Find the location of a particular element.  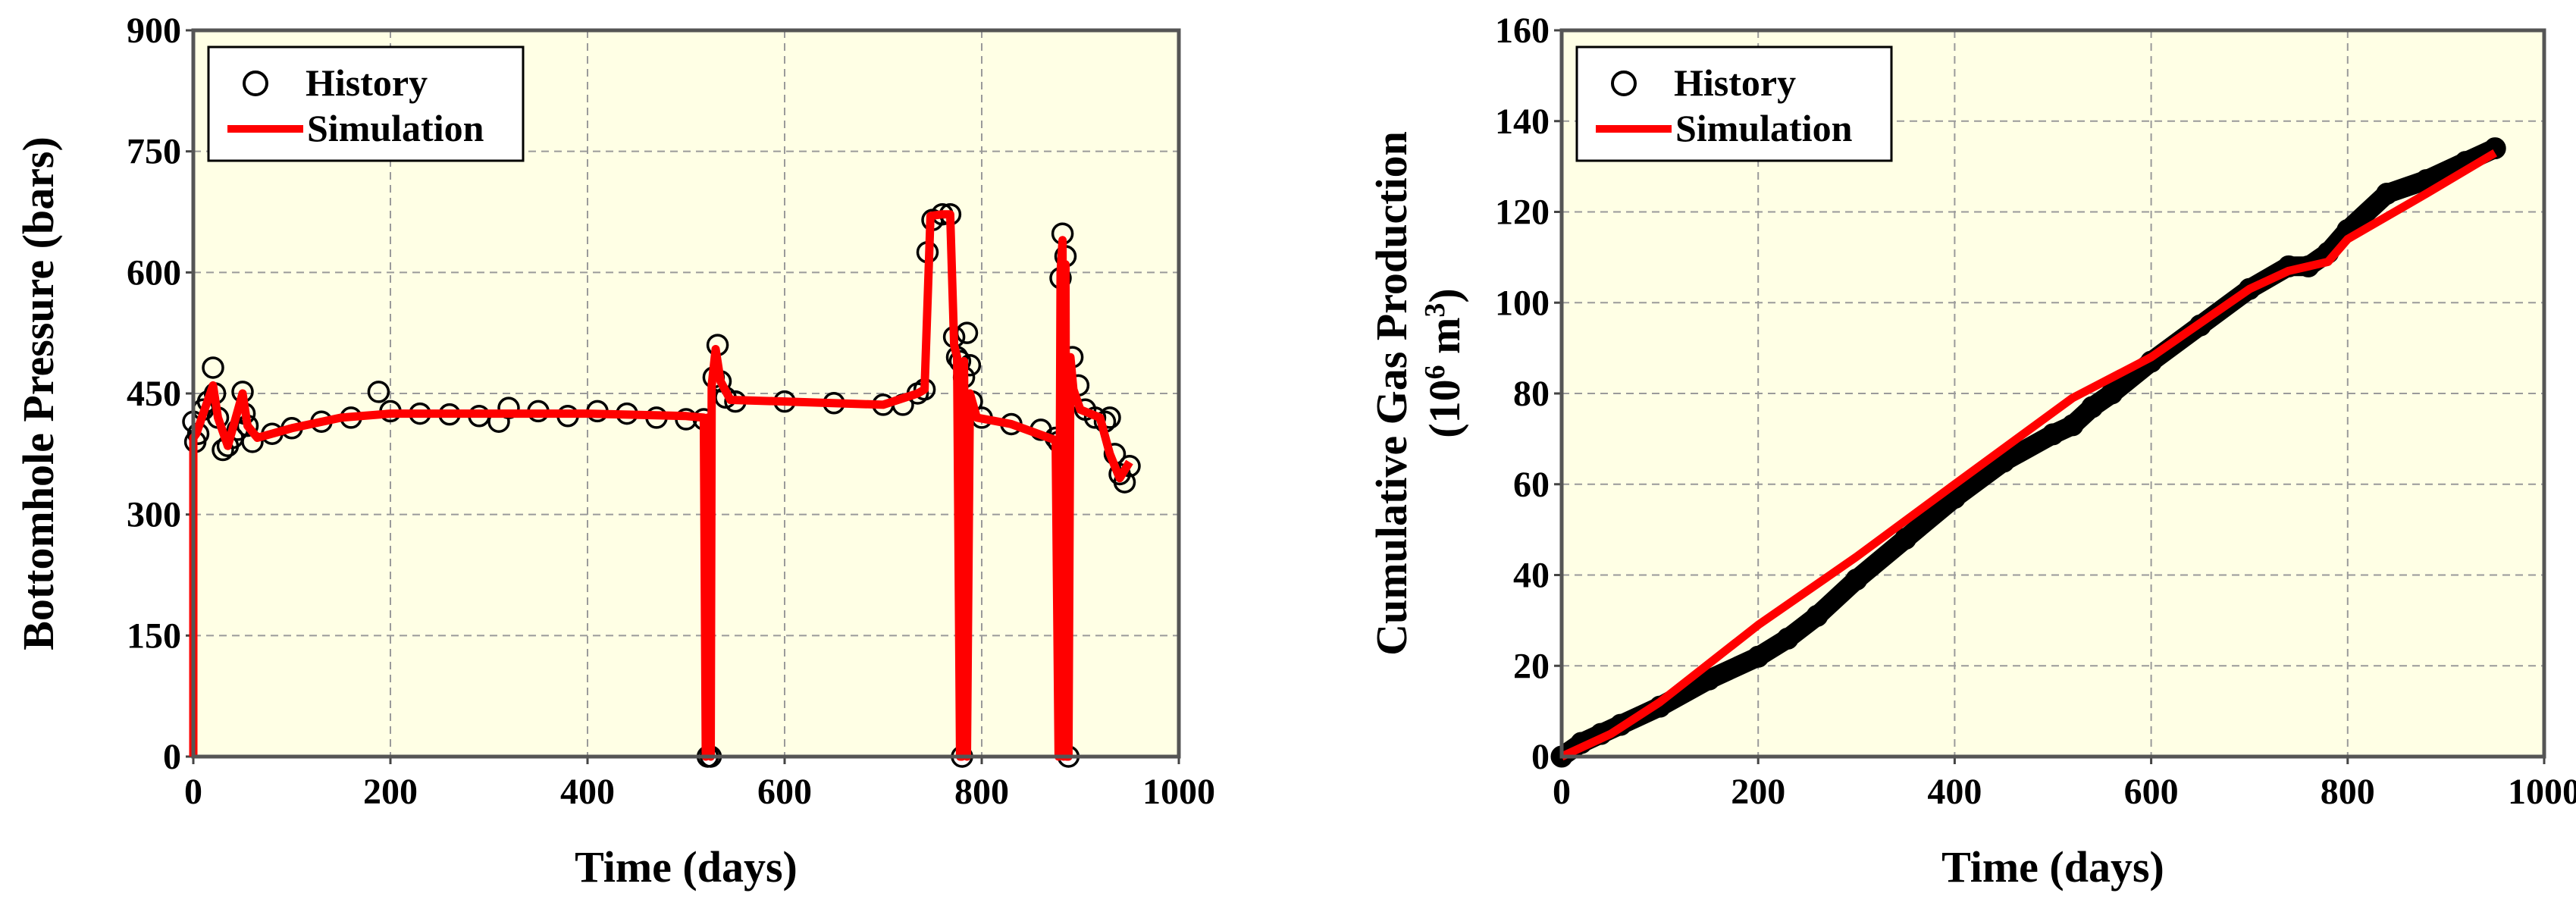

y-tick-label: 60 is located at coordinates (1531, 485).